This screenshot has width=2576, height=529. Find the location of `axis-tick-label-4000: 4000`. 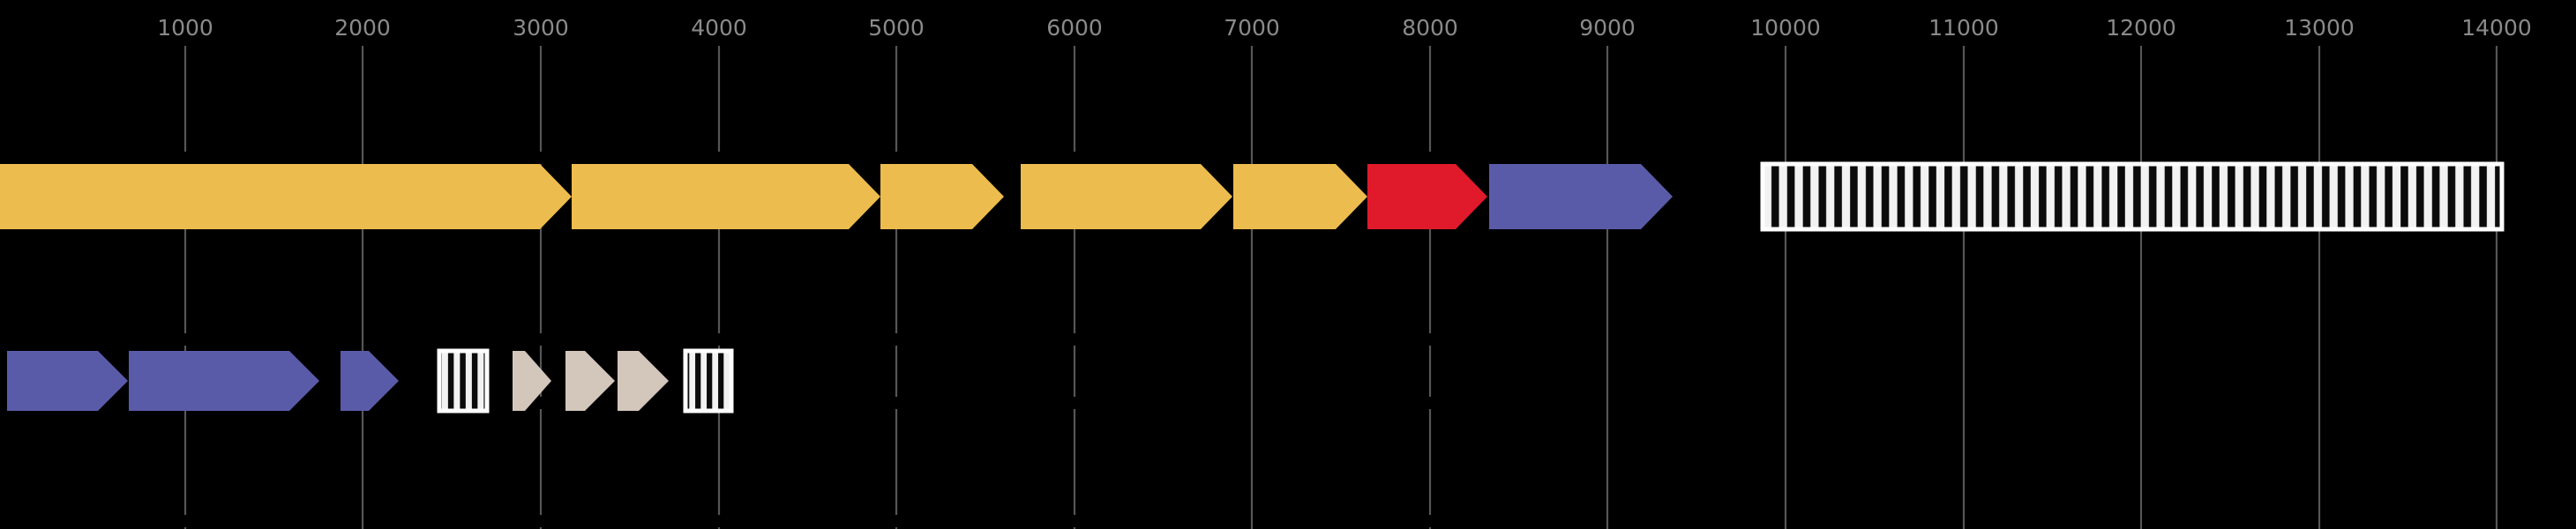

axis-tick-label-4000: 4000 is located at coordinates (719, 28).